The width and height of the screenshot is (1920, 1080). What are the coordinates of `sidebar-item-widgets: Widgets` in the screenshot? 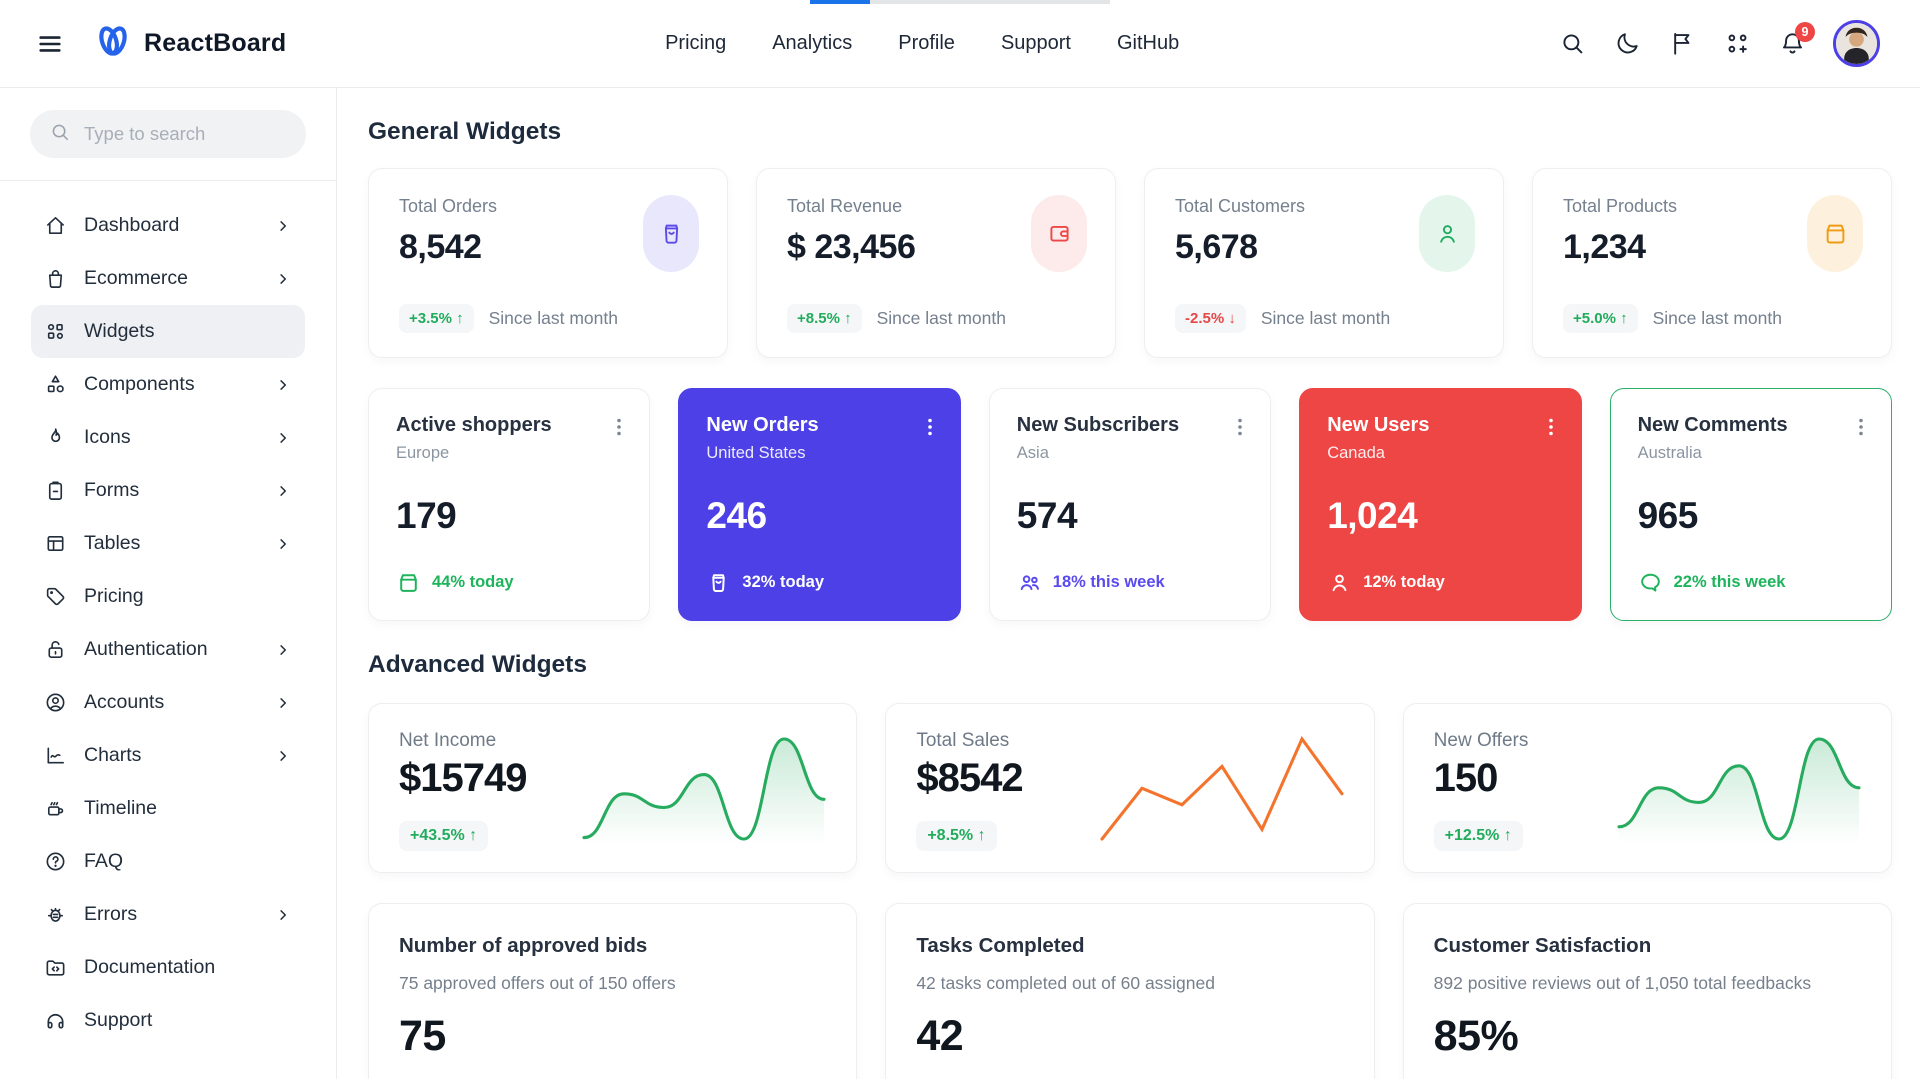 It's located at (168, 331).